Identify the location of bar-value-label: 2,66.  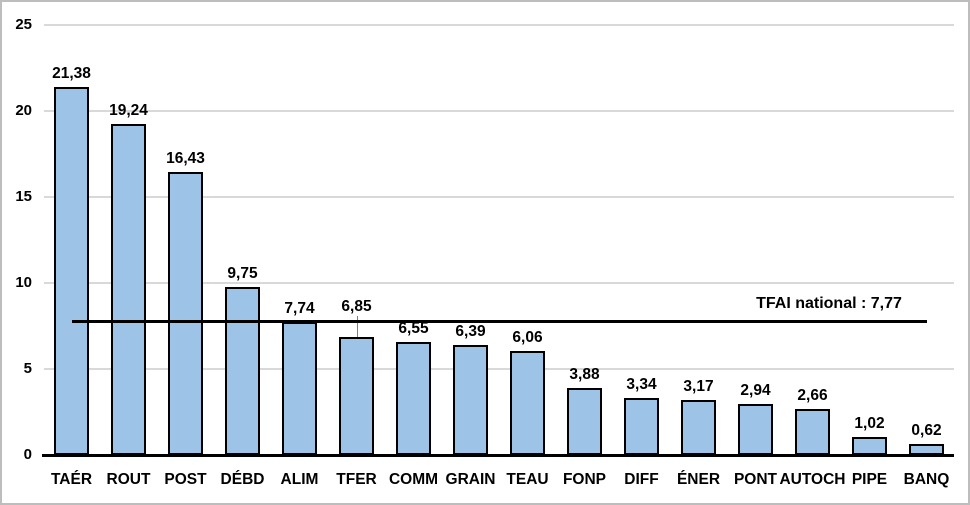
(812, 396).